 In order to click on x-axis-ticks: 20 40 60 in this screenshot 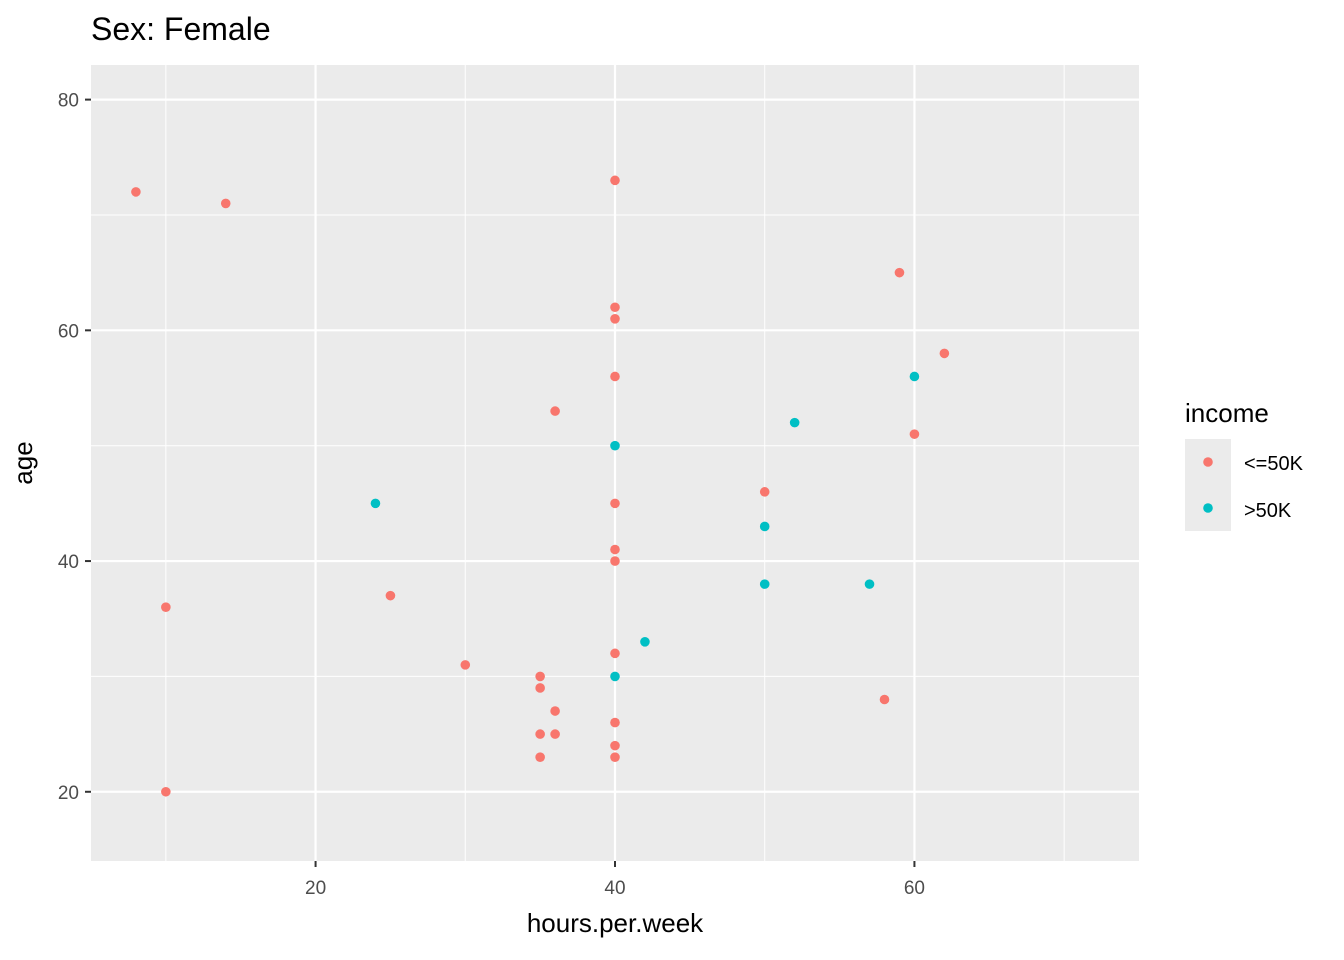, I will do `click(615, 880)`.